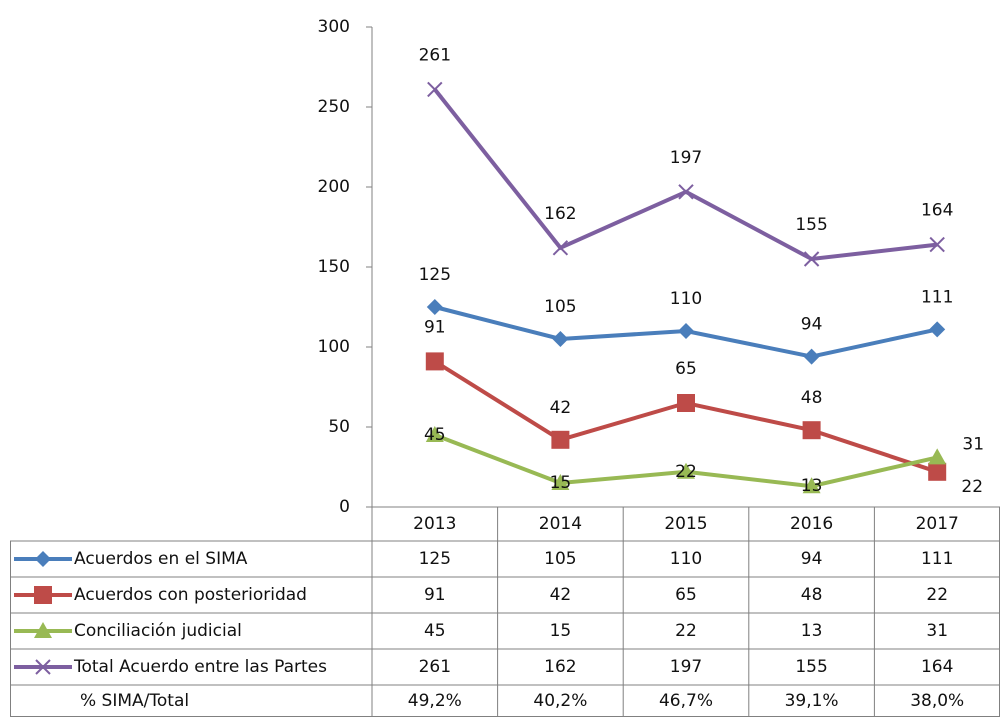 Image resolution: width=1000 pixels, height=721 pixels. I want to click on data-label: 105, so click(560, 307).